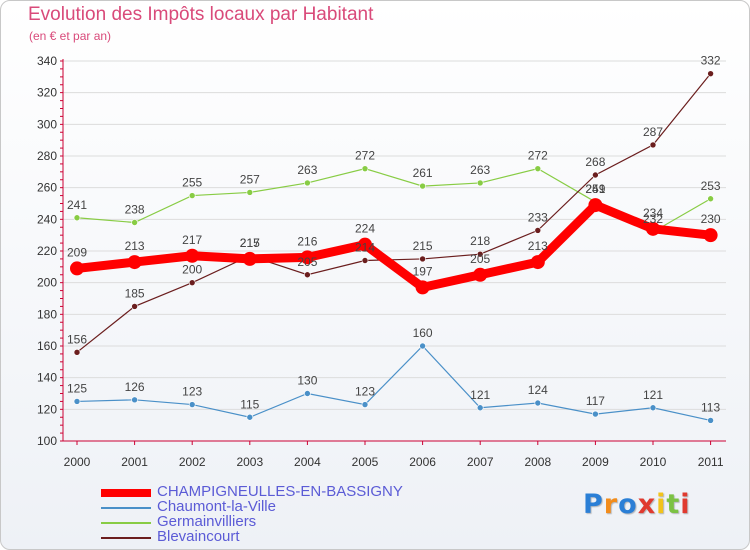  What do you see at coordinates (611, 504) in the screenshot?
I see `logo-letter: r` at bounding box center [611, 504].